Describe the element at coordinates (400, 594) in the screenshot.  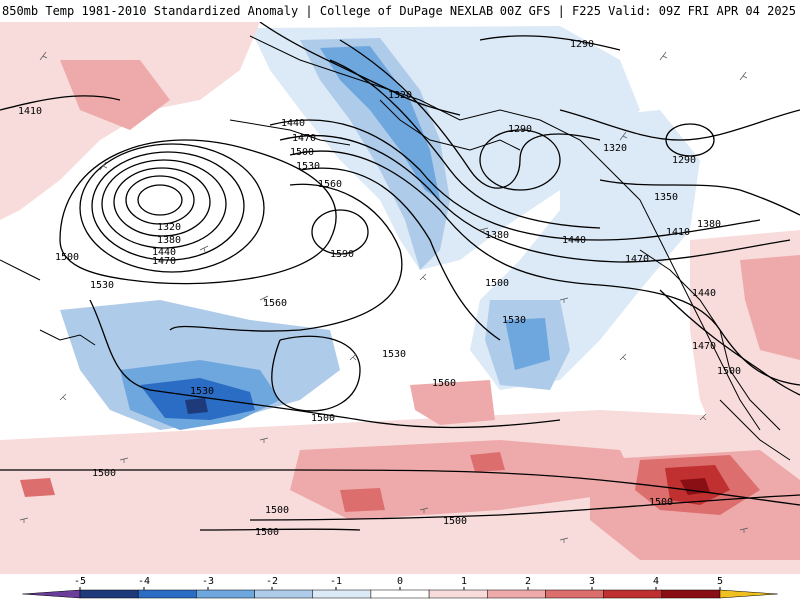
I see `colorbar-bar` at that location.